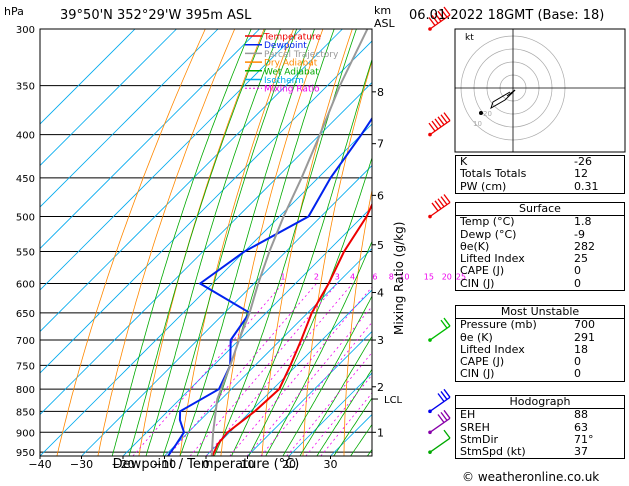  I want to click on km-tick-label: 4, so click(380, 293).